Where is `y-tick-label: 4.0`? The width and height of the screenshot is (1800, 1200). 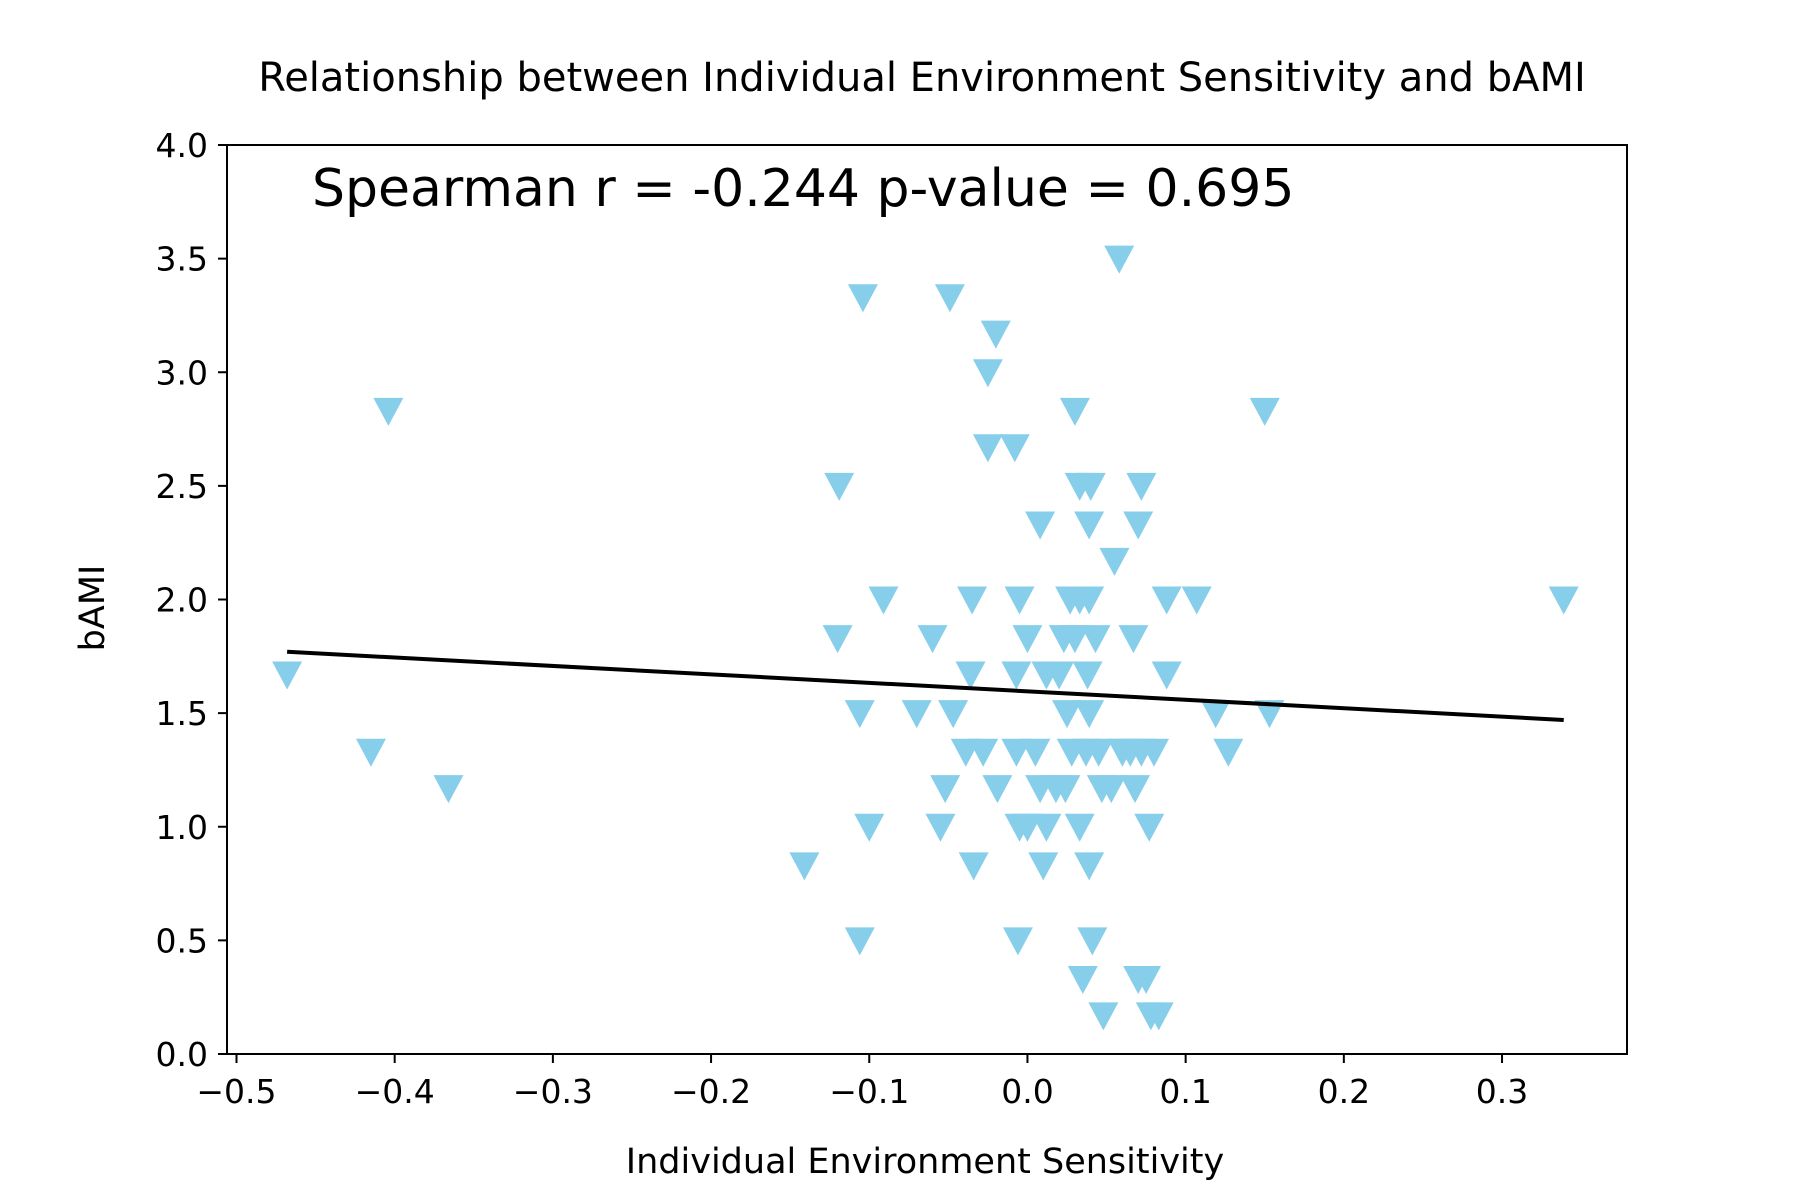 y-tick-label: 4.0 is located at coordinates (182, 145).